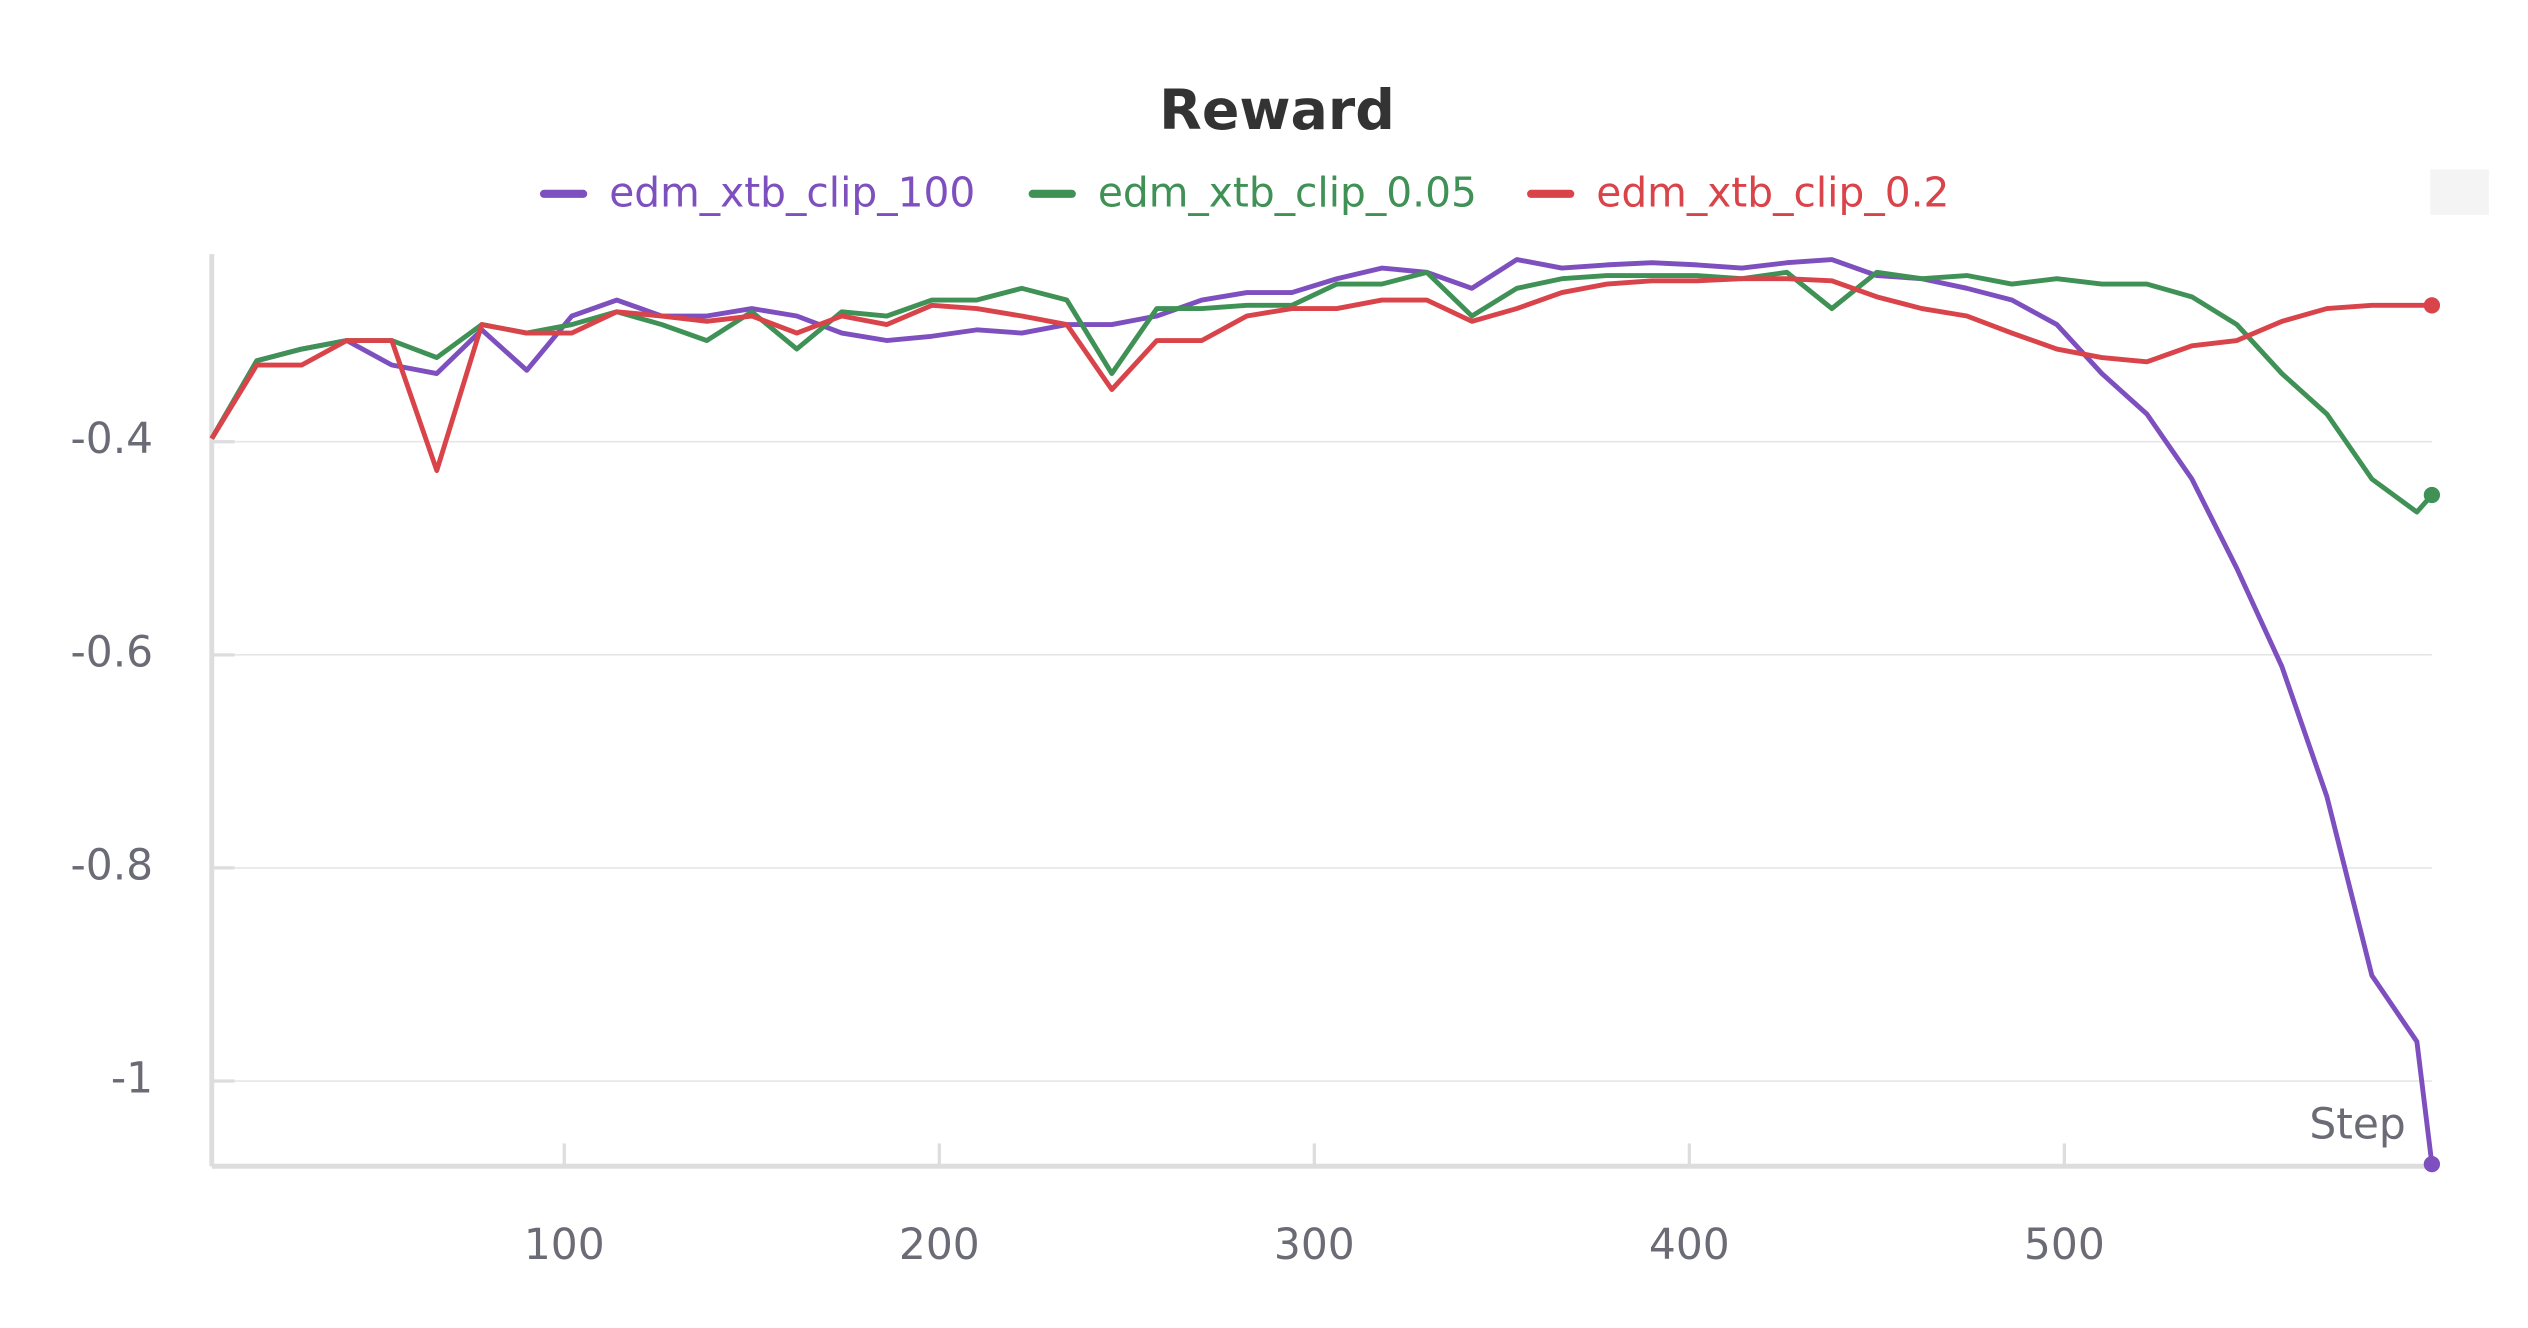 This screenshot has height=1328, width=2528. Describe the element at coordinates (792, 192) in the screenshot. I see `legend-label: edm_xtb_clip_100` at that location.